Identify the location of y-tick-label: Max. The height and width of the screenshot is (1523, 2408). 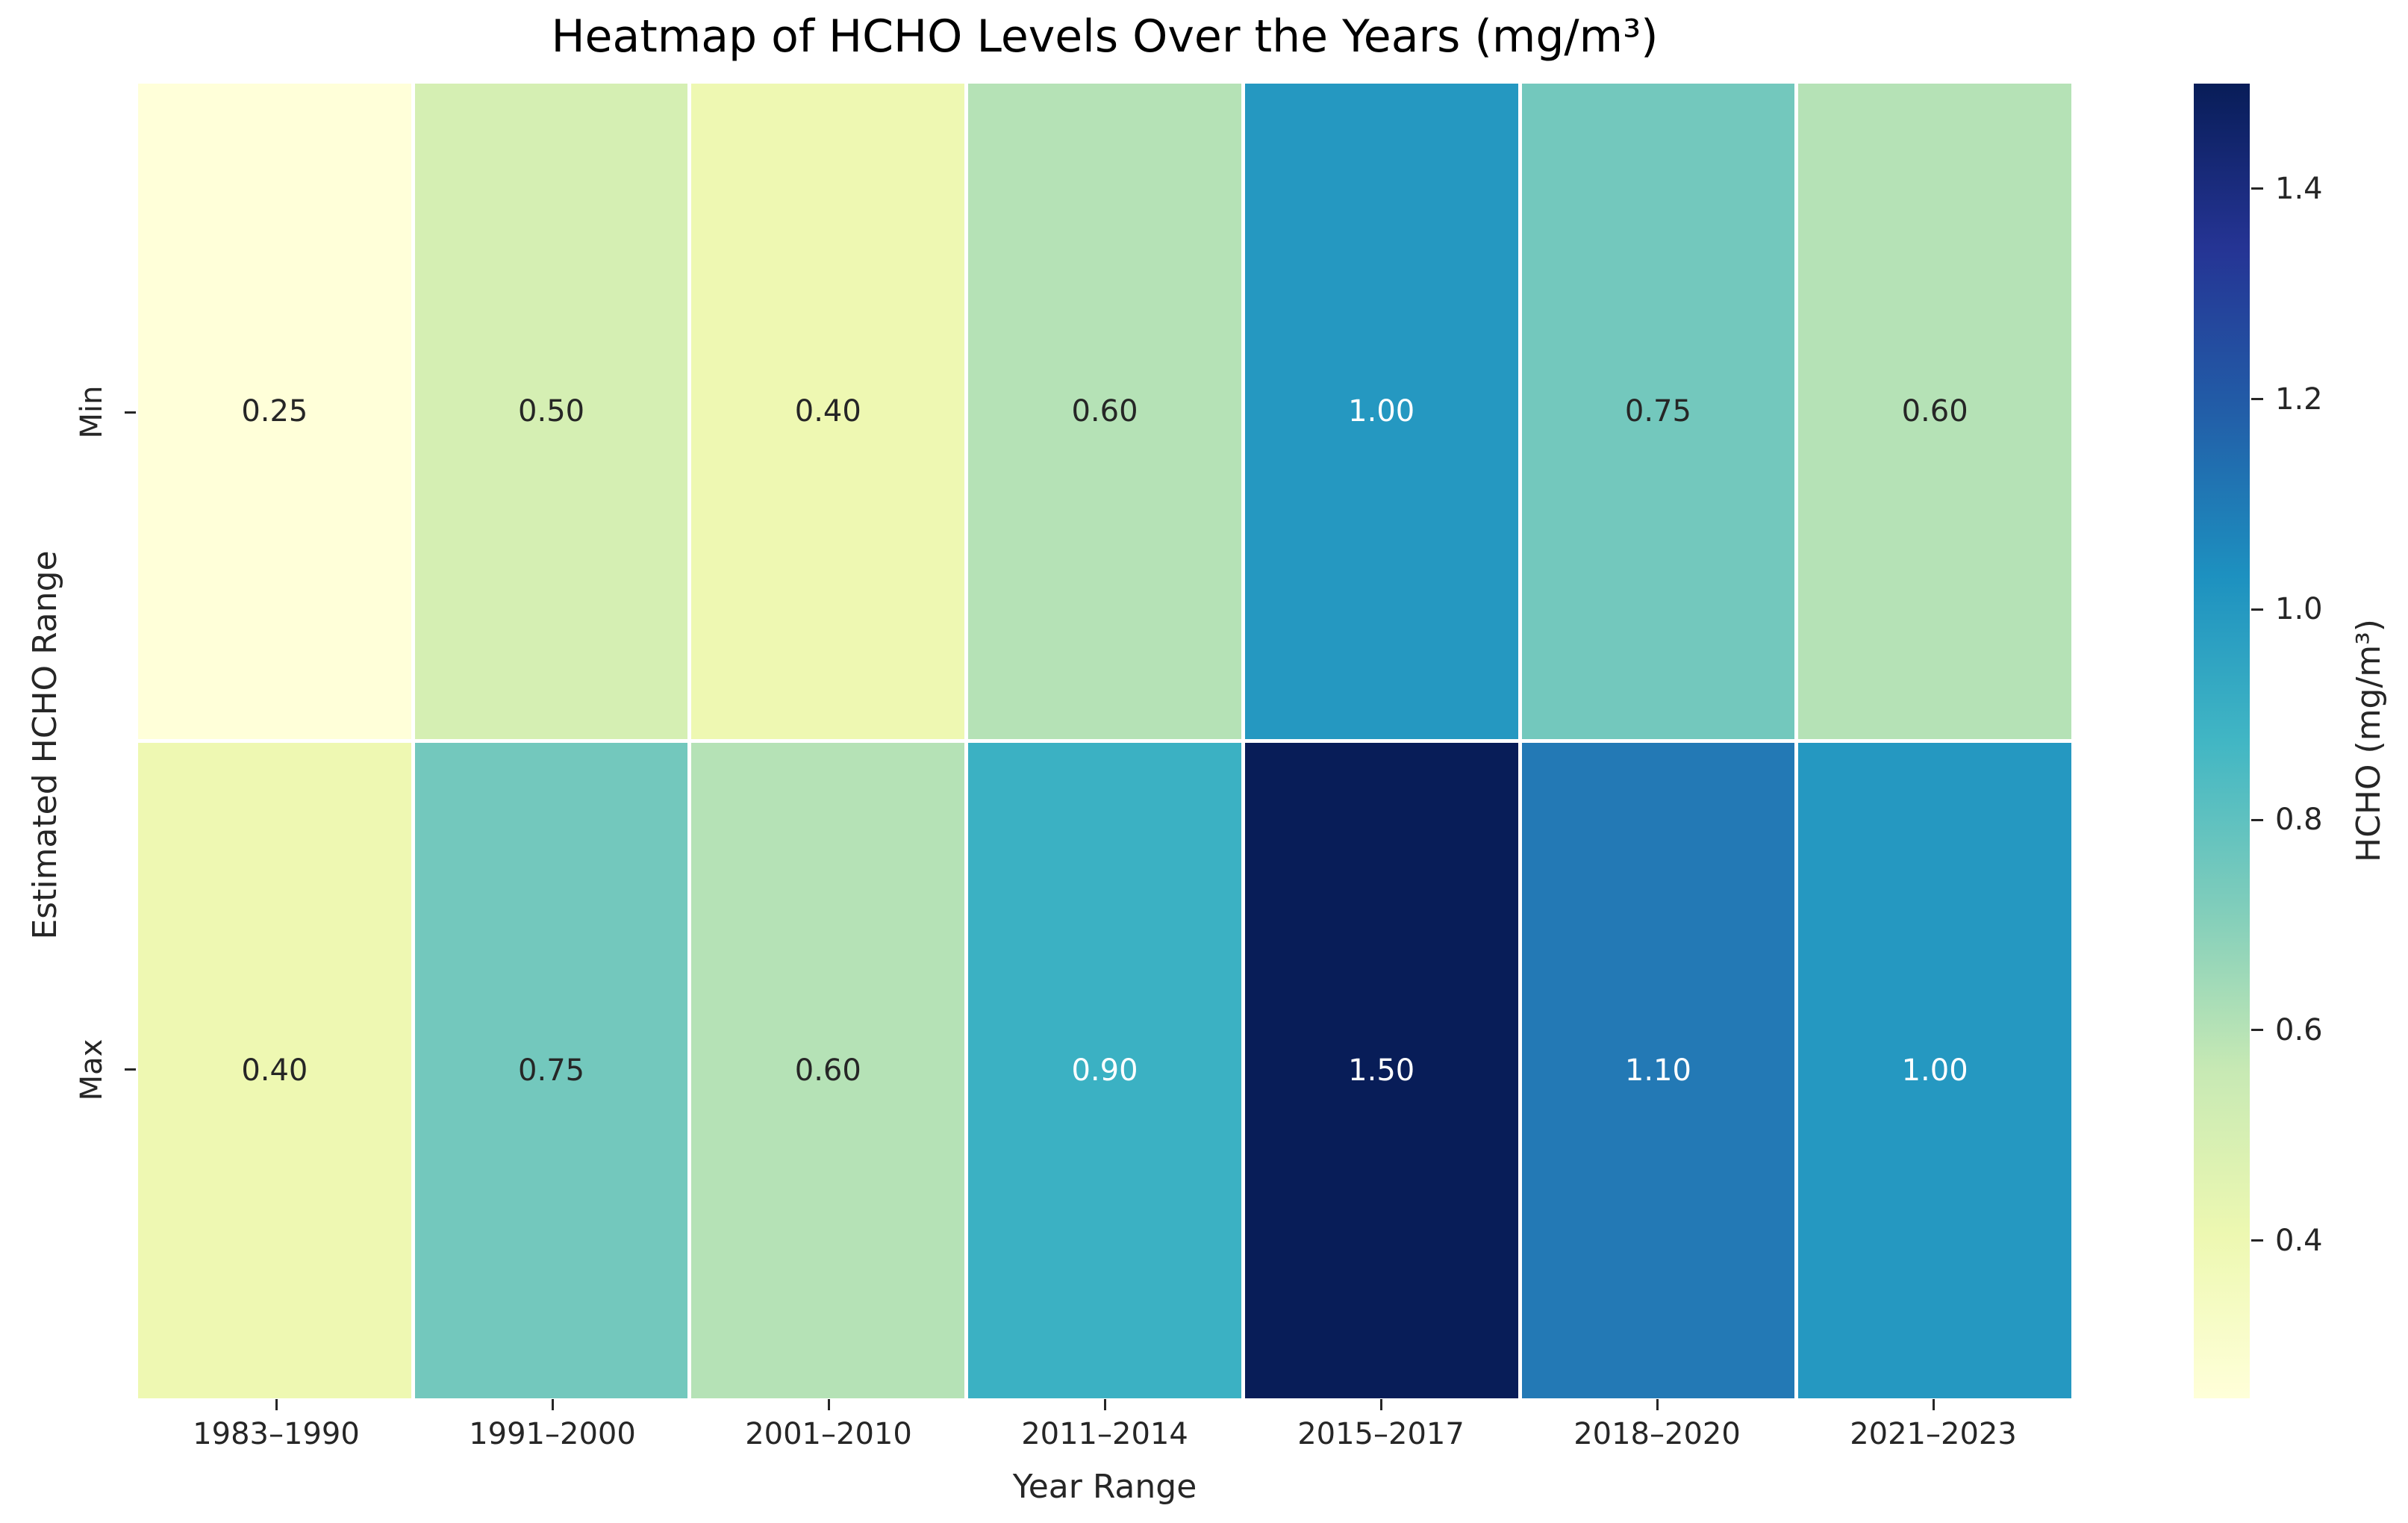
(92, 1069).